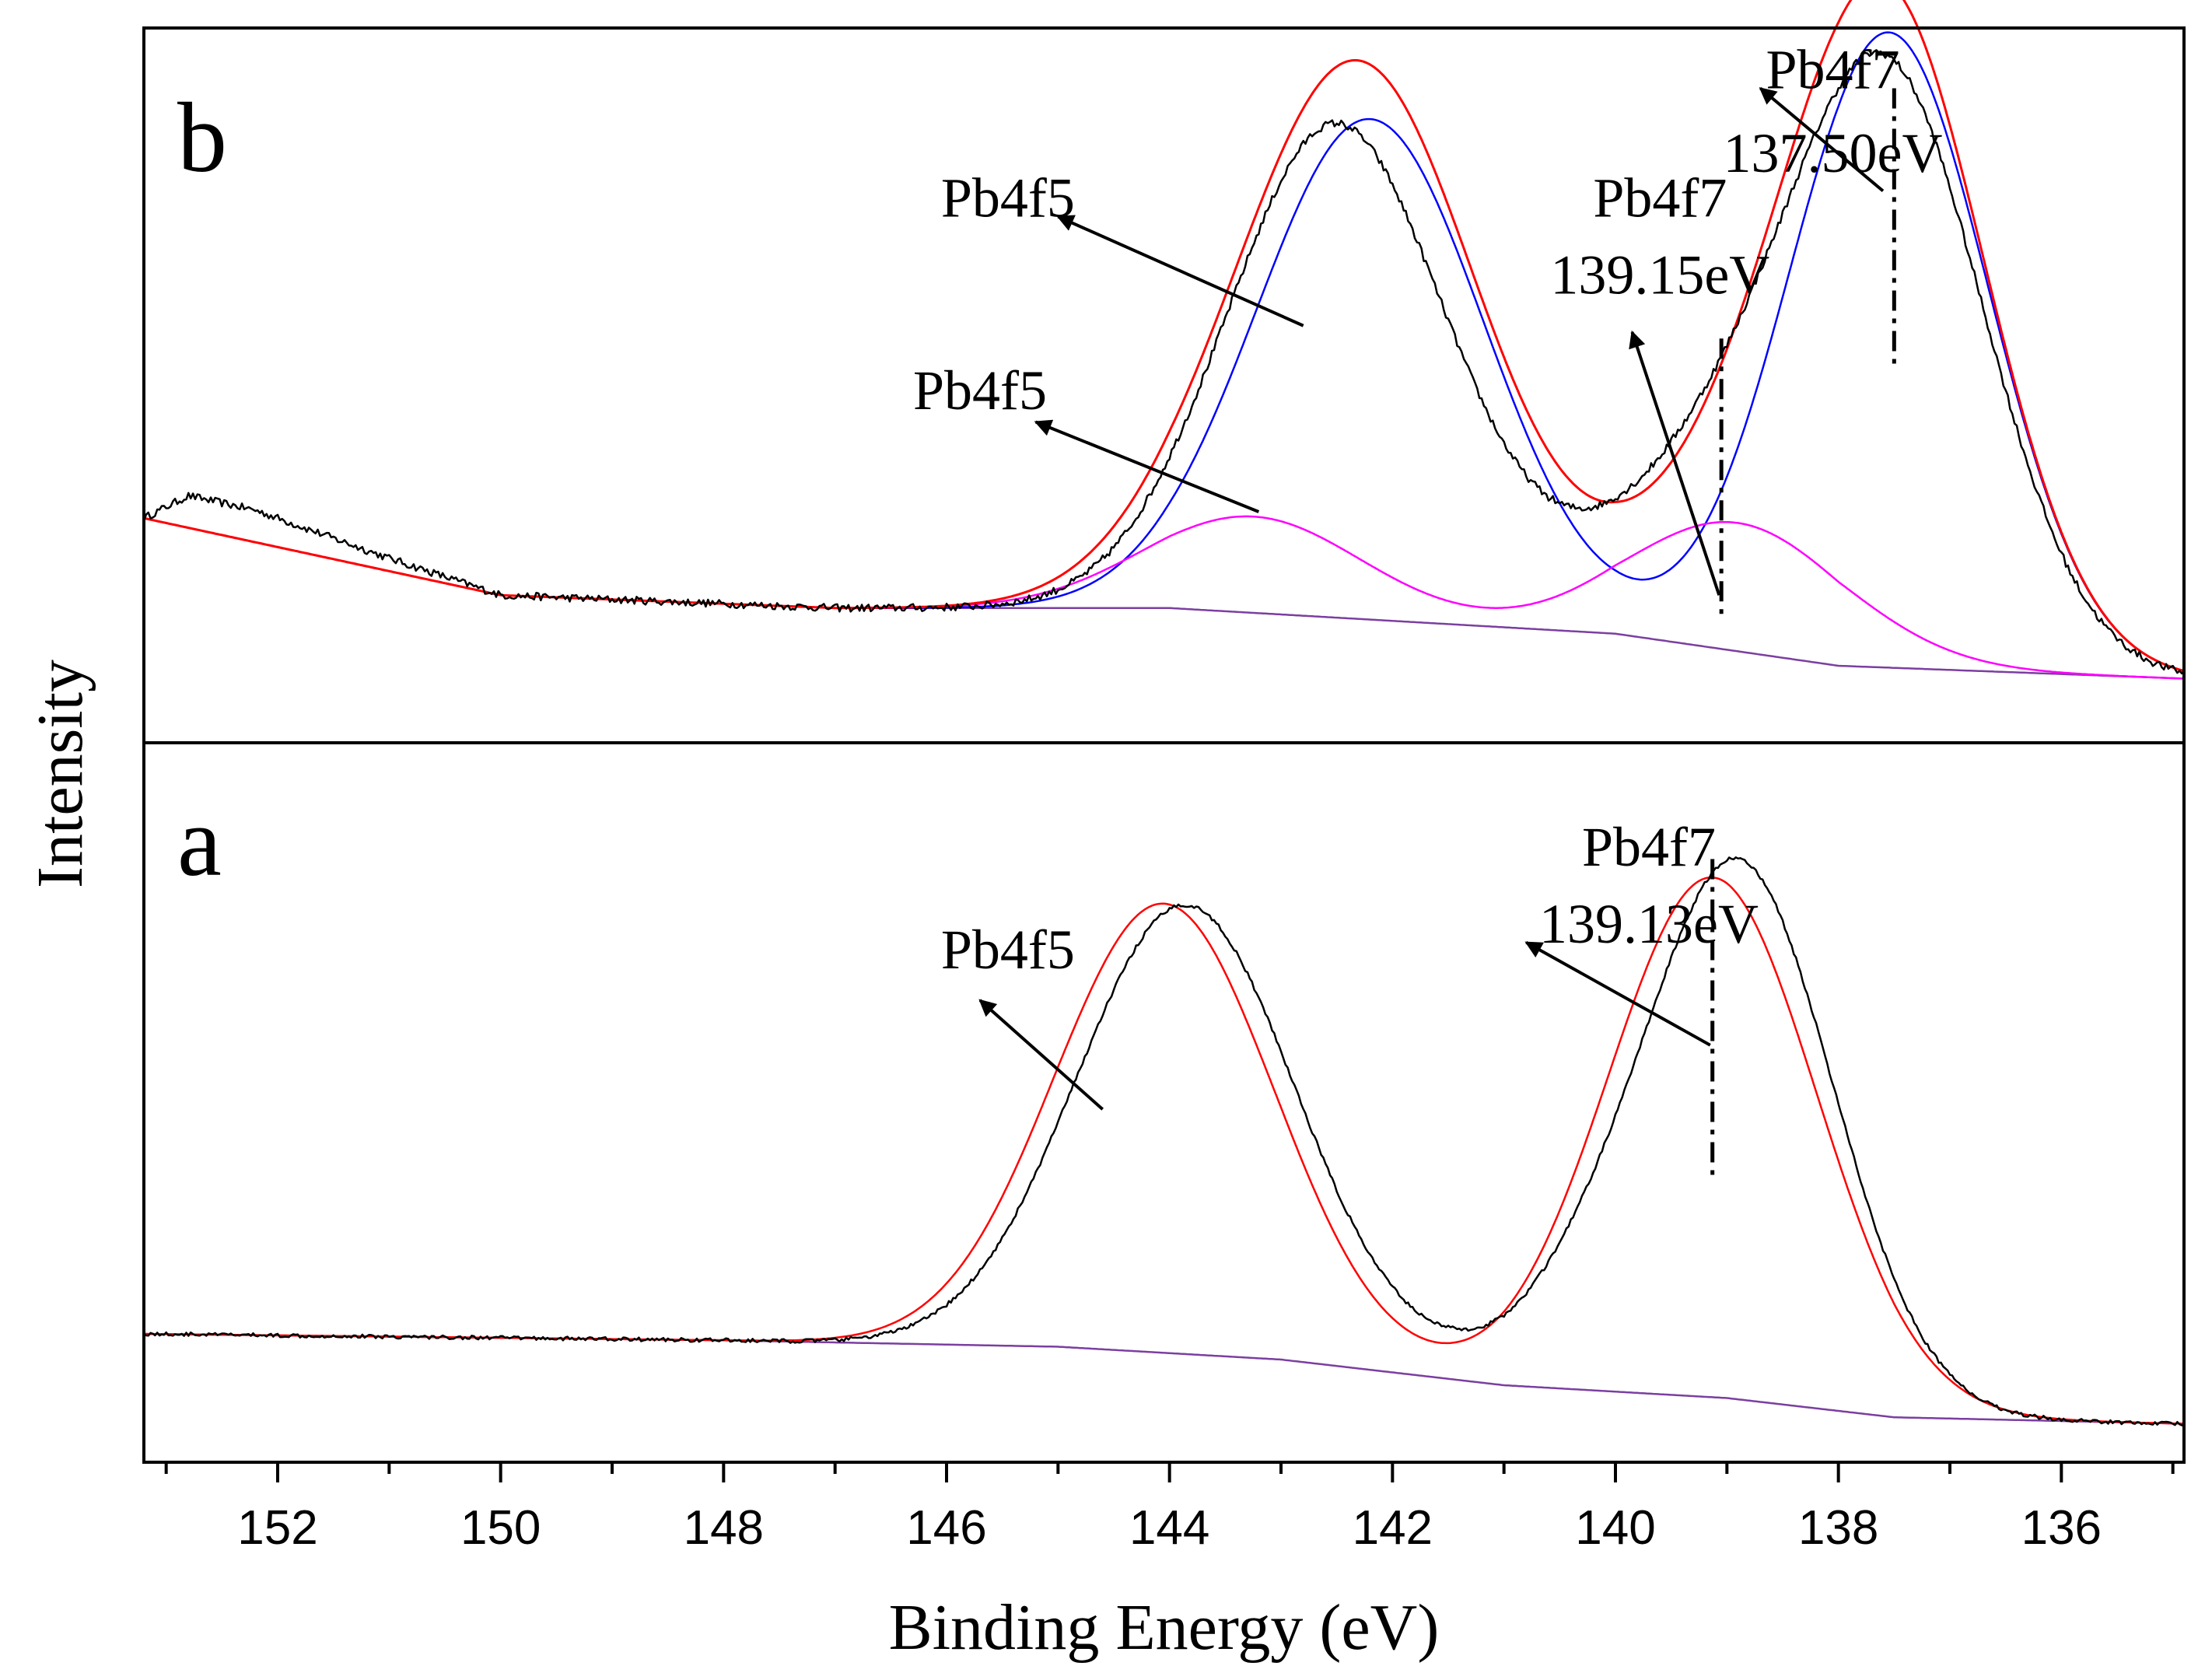 The width and height of the screenshot is (2205, 1680). I want to click on x-tick-label: 144, so click(1169, 1528).